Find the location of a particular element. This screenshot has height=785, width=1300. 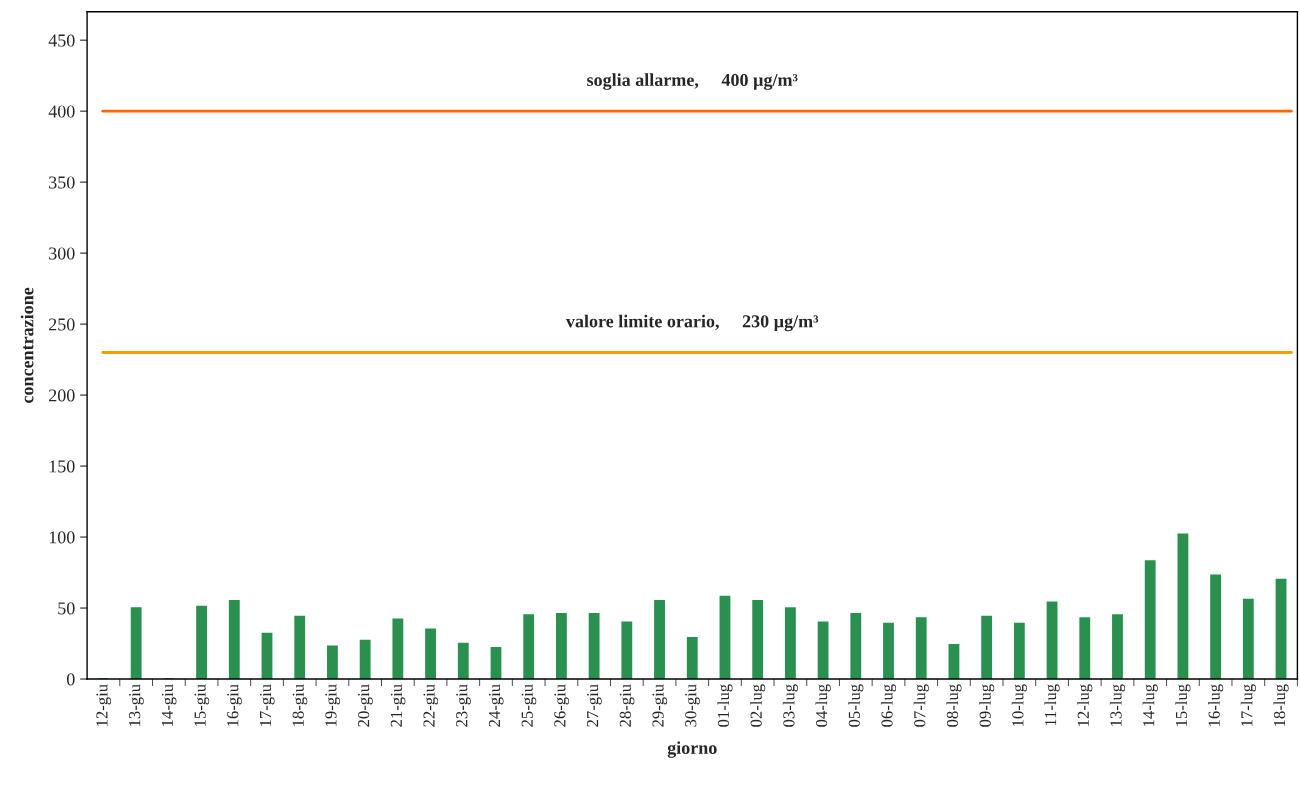

y-tick-label: 300 is located at coordinates (62, 253).